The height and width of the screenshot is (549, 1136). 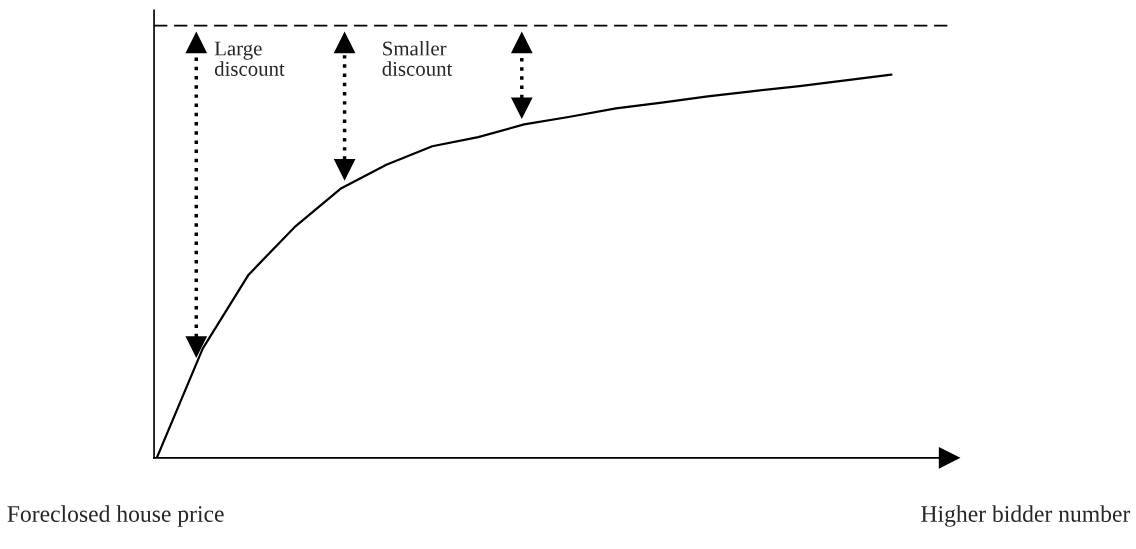 What do you see at coordinates (1026, 516) in the screenshot?
I see `x-axis-title: Higher bidder number` at bounding box center [1026, 516].